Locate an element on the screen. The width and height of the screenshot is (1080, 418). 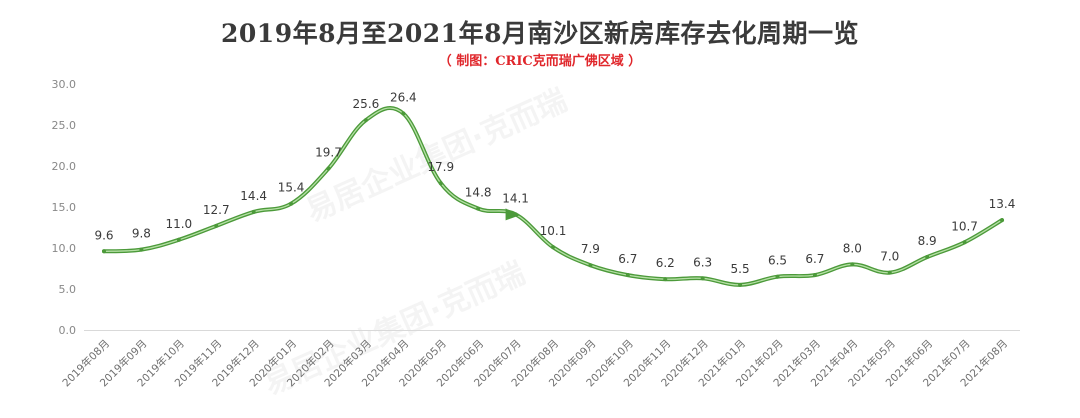
data-label: 12.7 is located at coordinates (216, 210).